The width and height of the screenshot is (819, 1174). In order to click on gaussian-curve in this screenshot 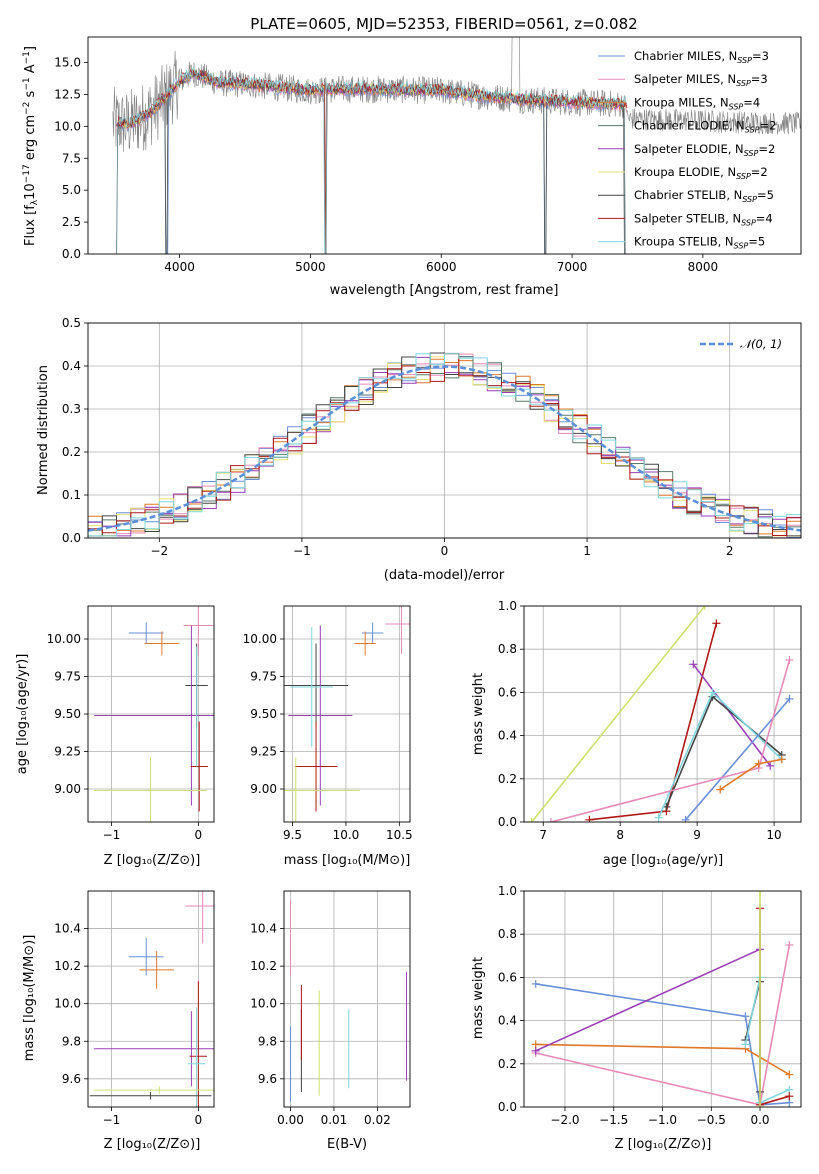, I will do `click(444, 448)`.